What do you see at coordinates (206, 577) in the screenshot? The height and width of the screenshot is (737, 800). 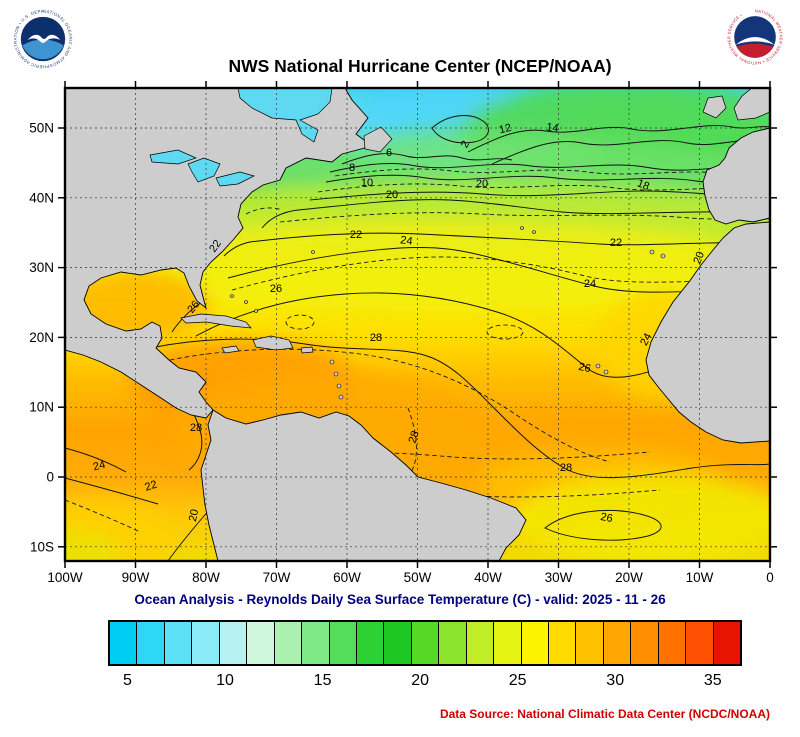 I see `lon-label: 80W` at bounding box center [206, 577].